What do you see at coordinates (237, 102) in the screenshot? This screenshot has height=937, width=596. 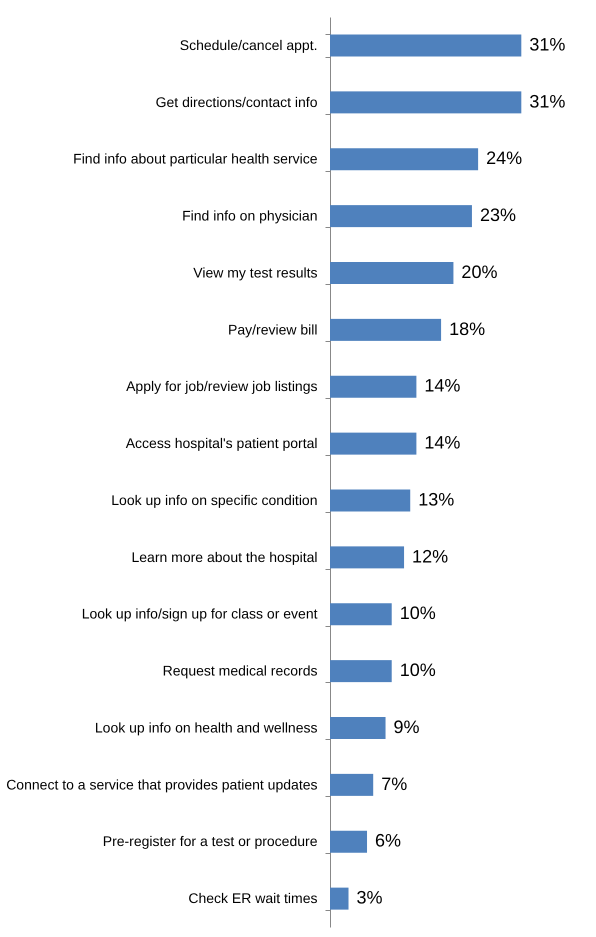 I see `y-tick-label: Get directions/contact info` at bounding box center [237, 102].